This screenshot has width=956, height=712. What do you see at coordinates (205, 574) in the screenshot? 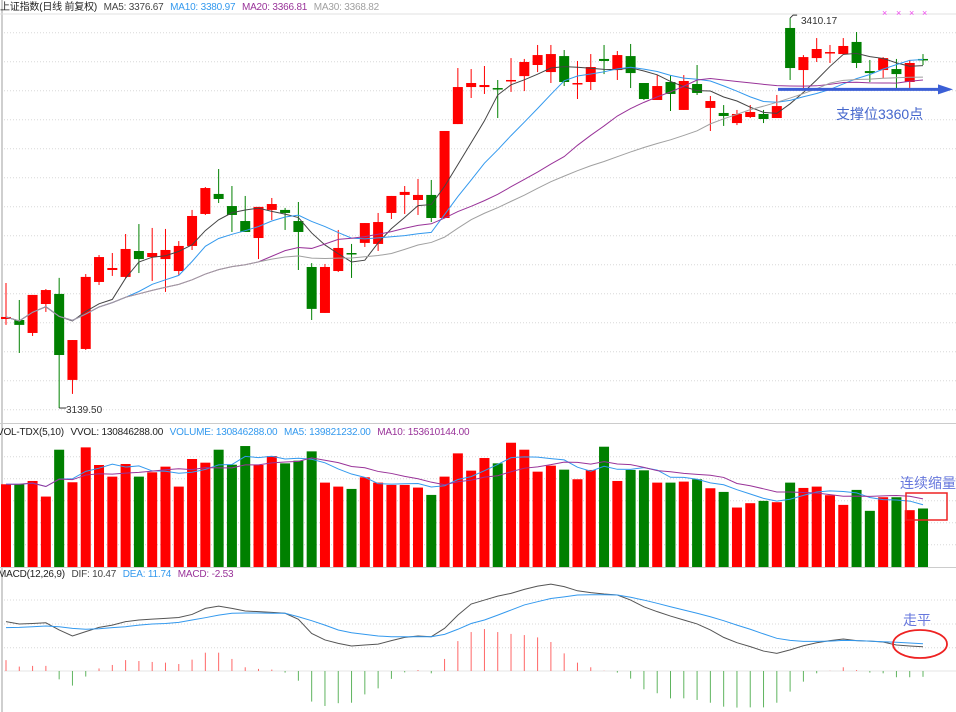
I see `macd-readout: MACD: -2.53` at bounding box center [205, 574].